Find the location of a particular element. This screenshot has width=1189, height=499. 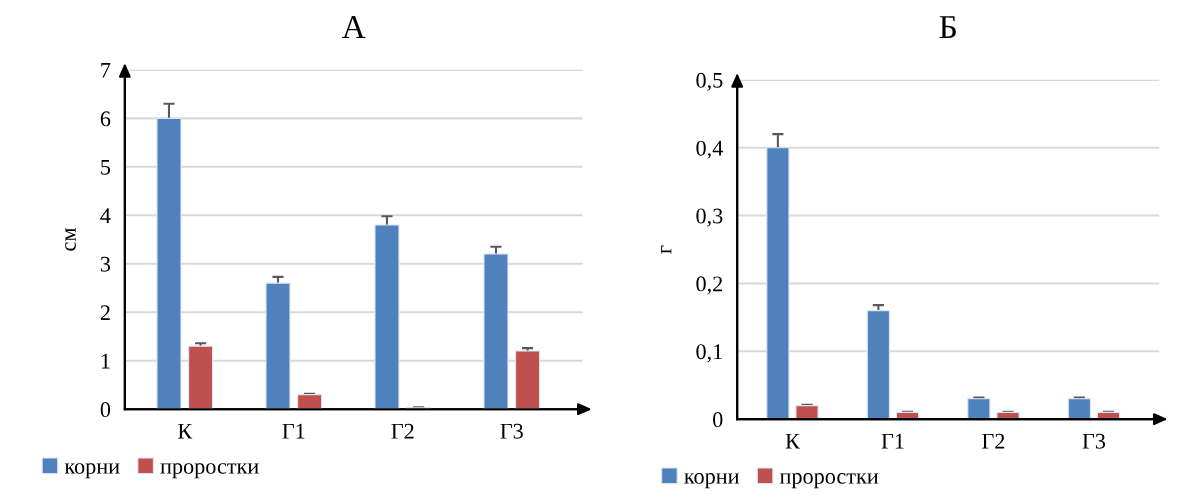

y-tick-label: 0,1 is located at coordinates (709, 353).